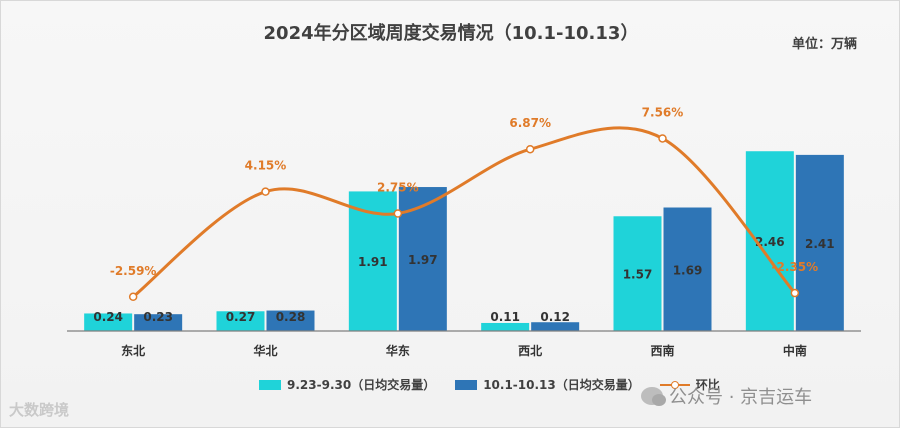 Image resolution: width=900 pixels, height=429 pixels. I want to click on legend-item-line: 环比, so click(689, 384).